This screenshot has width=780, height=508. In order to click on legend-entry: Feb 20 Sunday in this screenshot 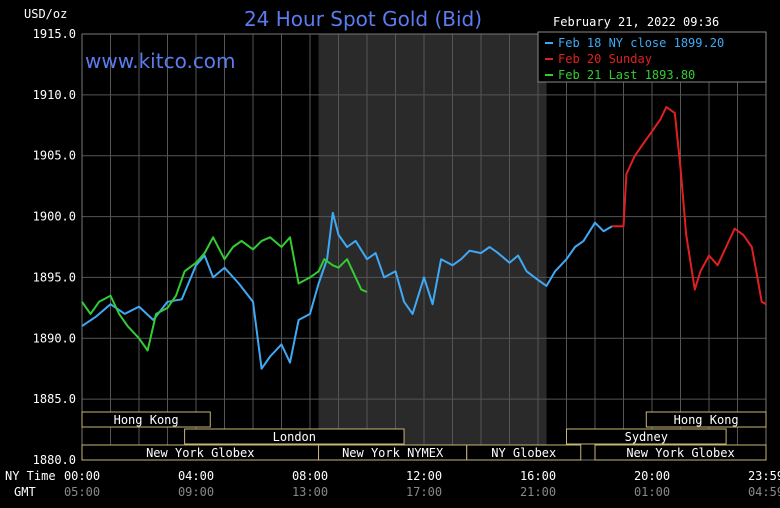, I will do `click(605, 59)`.